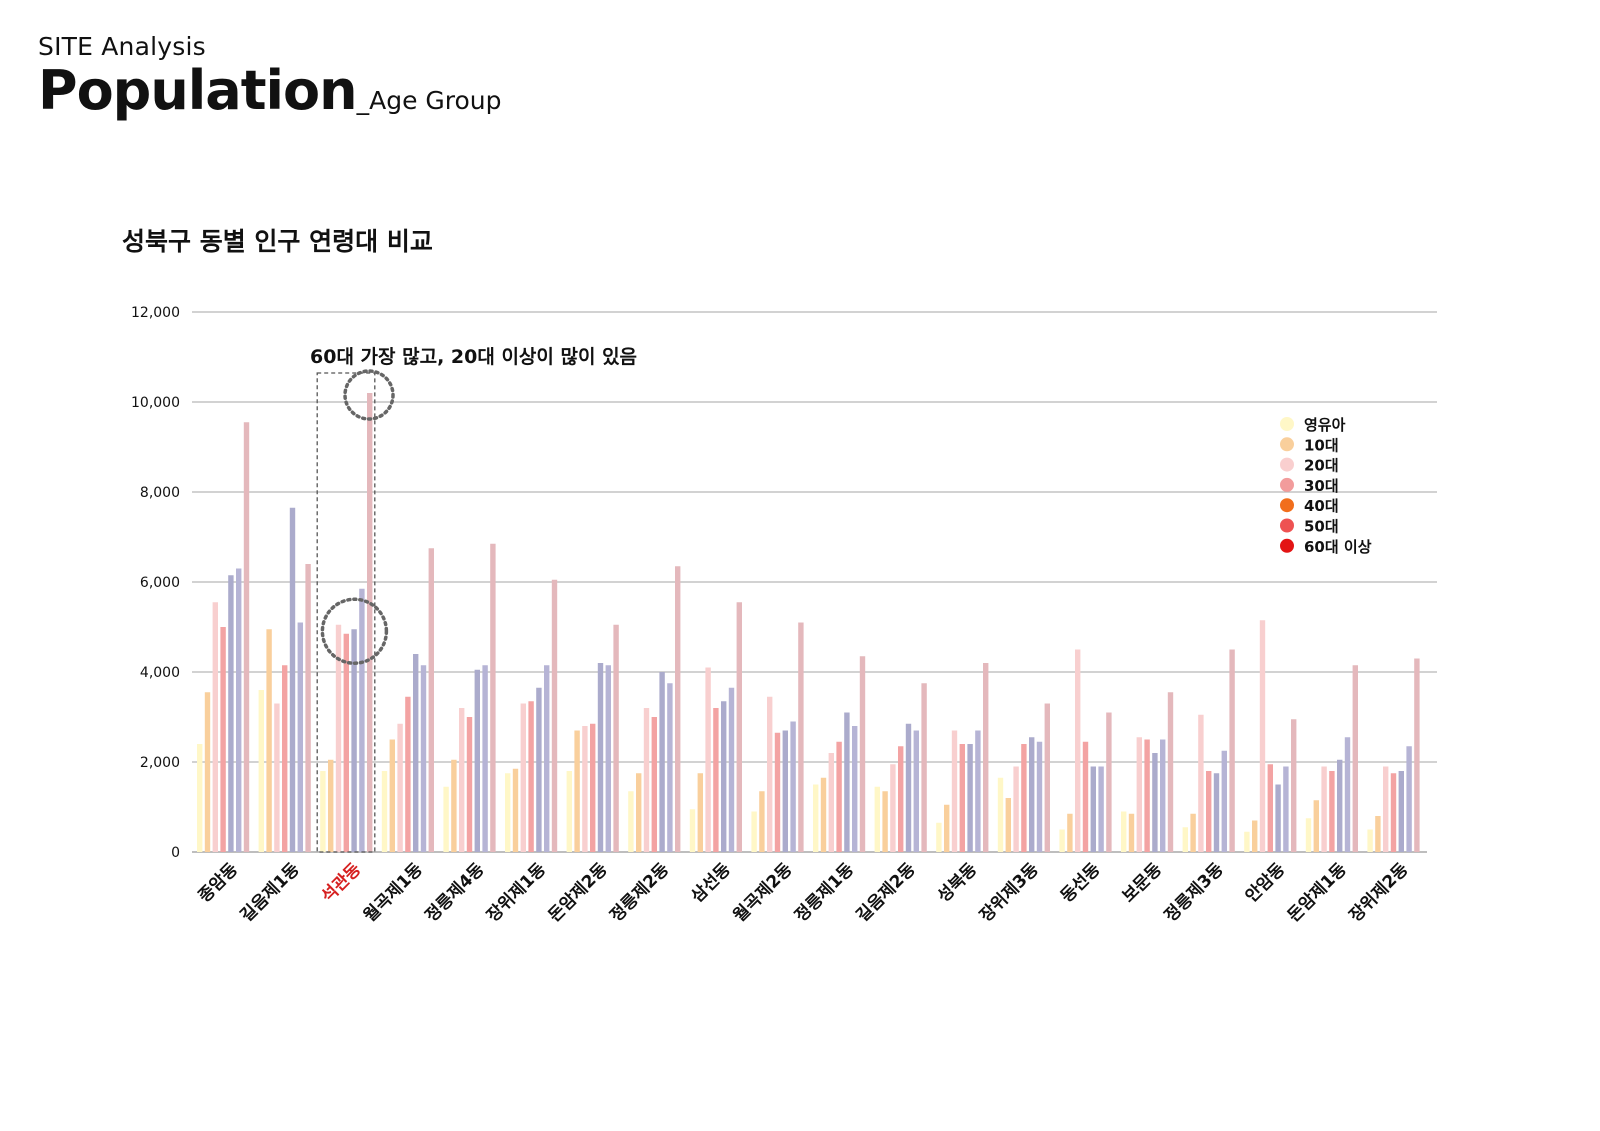 This screenshot has width=1600, height=1131. What do you see at coordinates (578, 892) in the screenshot?
I see `x-tick-label: 돈암제2동` at bounding box center [578, 892].